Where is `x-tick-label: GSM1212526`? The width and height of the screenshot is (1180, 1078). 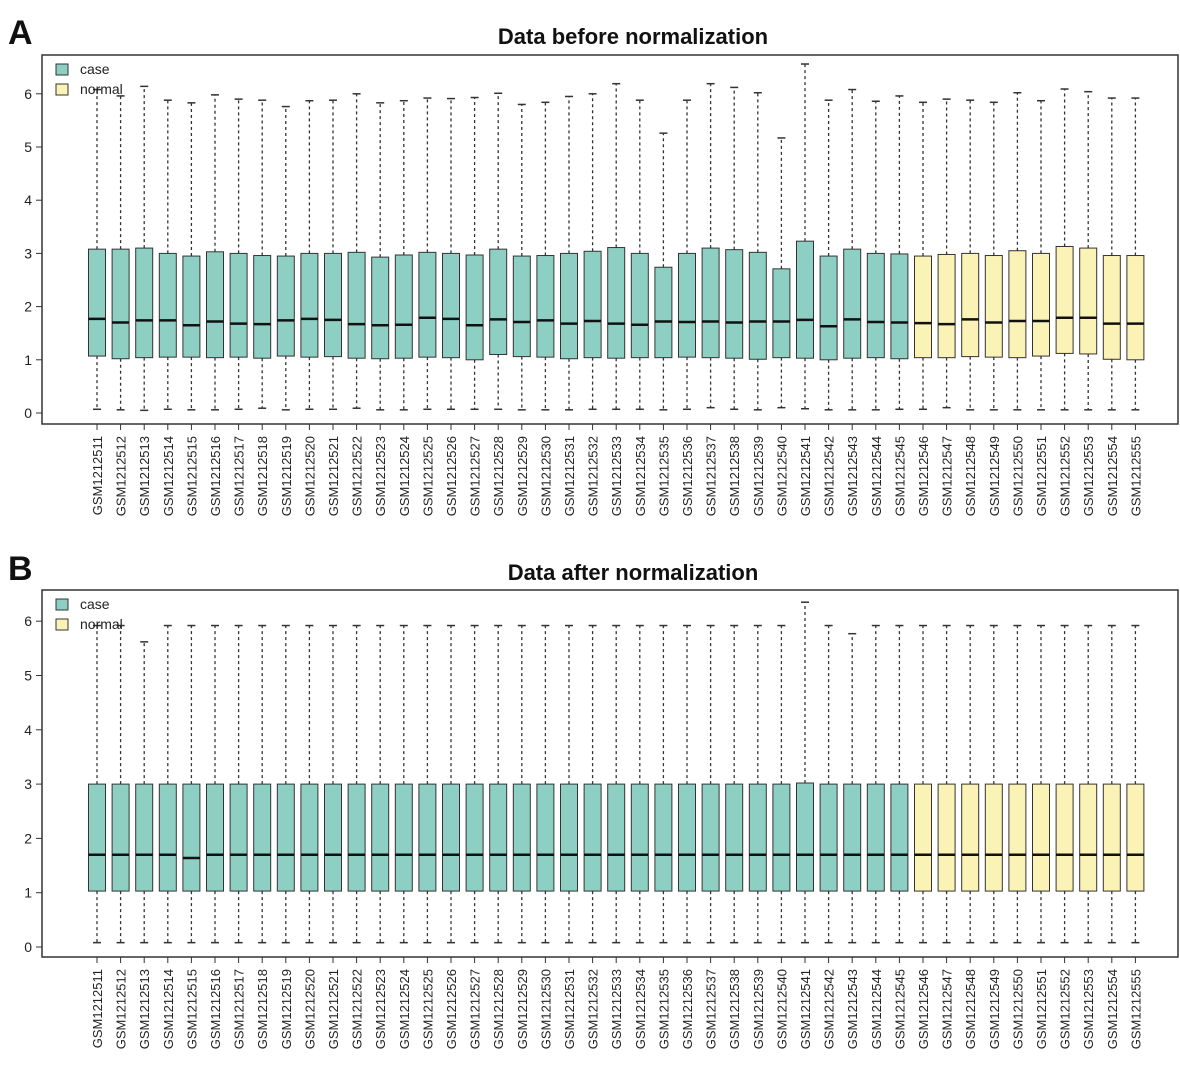 x-tick-label: GSM1212526 is located at coordinates (451, 476).